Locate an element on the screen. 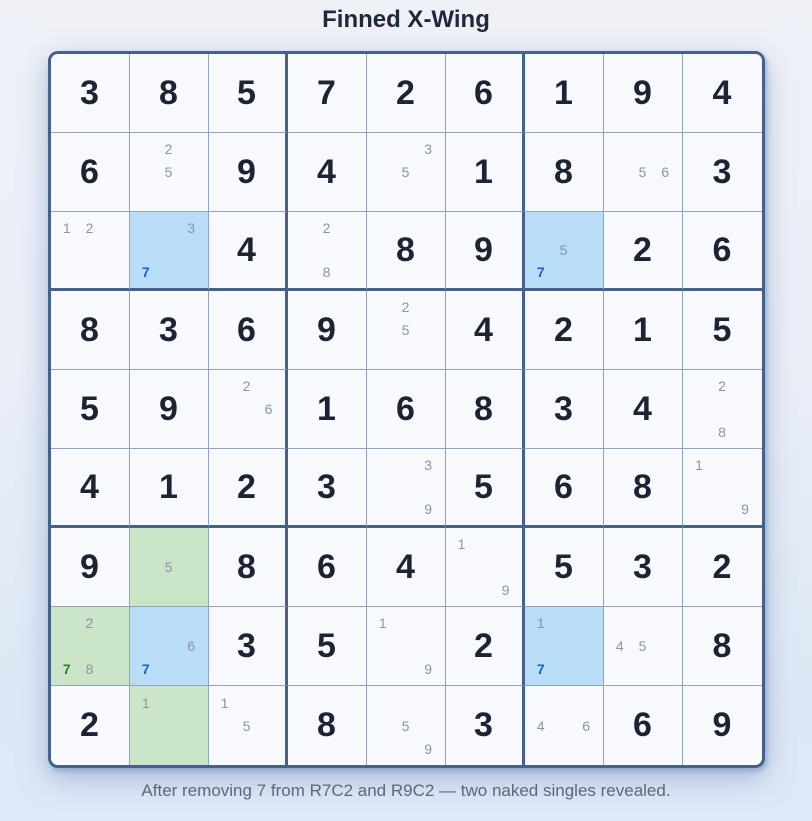 The height and width of the screenshot is (821, 812). cell-r9c6: 3 is located at coordinates (485, 725).